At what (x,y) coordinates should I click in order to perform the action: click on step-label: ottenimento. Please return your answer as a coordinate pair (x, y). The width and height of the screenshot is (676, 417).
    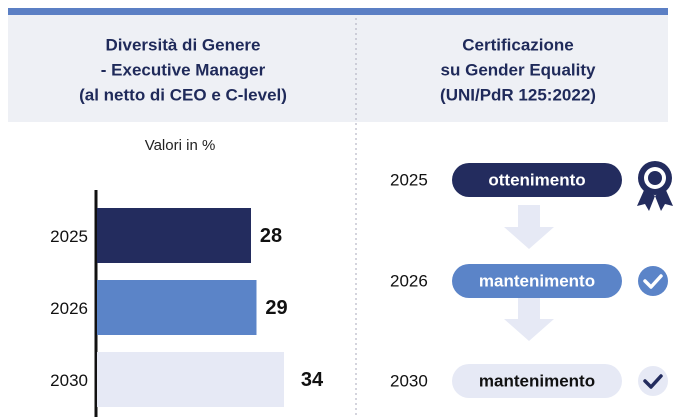
    Looking at the image, I should click on (536, 179).